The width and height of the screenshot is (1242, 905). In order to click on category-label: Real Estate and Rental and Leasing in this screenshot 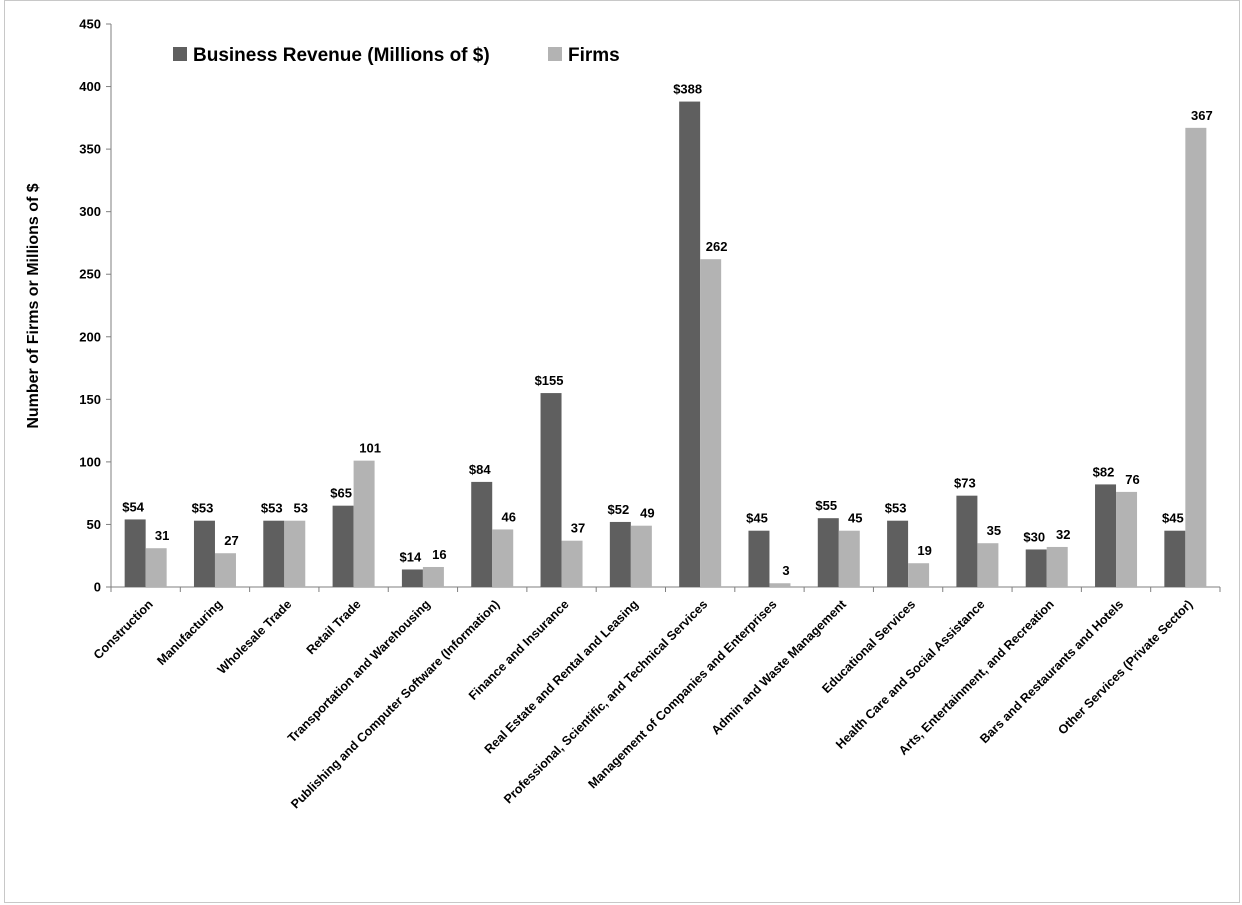, I will do `click(561, 676)`.